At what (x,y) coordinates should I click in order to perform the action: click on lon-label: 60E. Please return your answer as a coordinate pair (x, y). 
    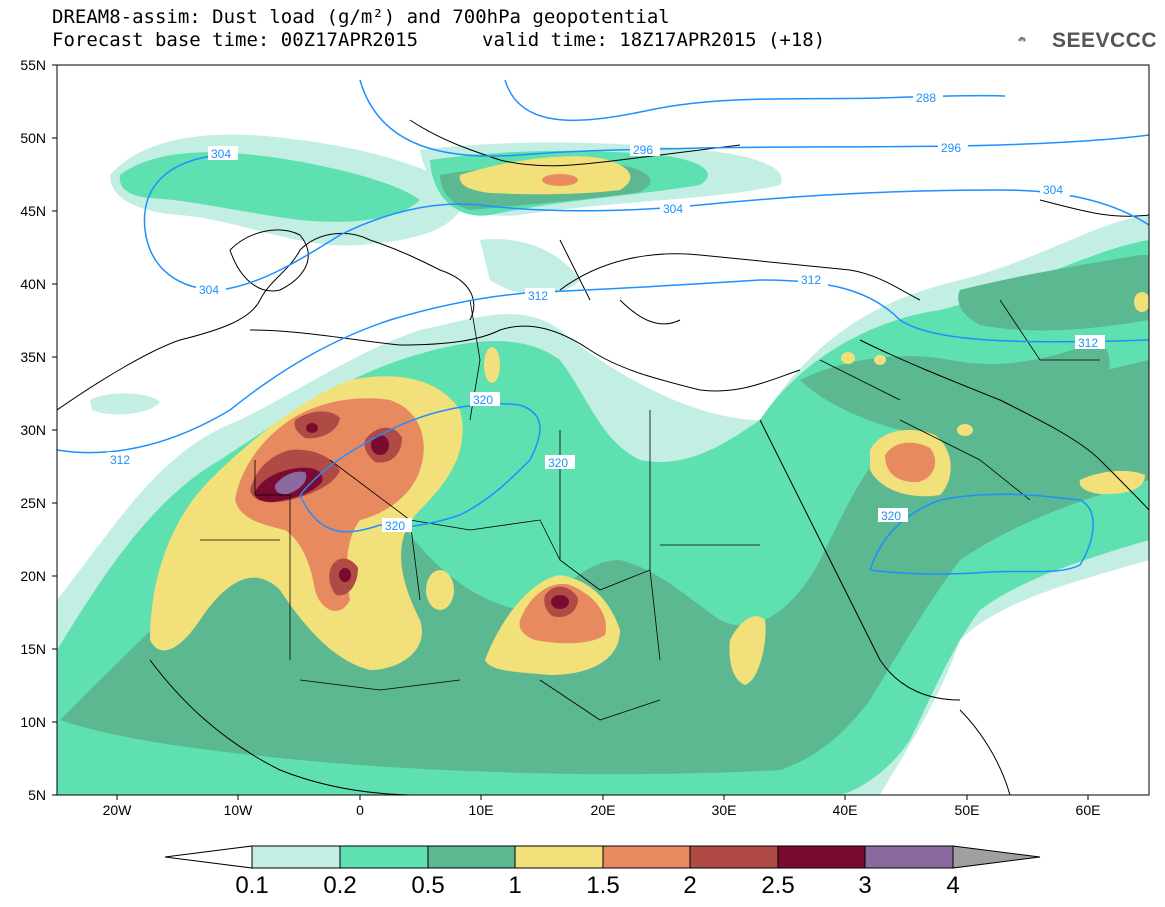
    Looking at the image, I should click on (1088, 810).